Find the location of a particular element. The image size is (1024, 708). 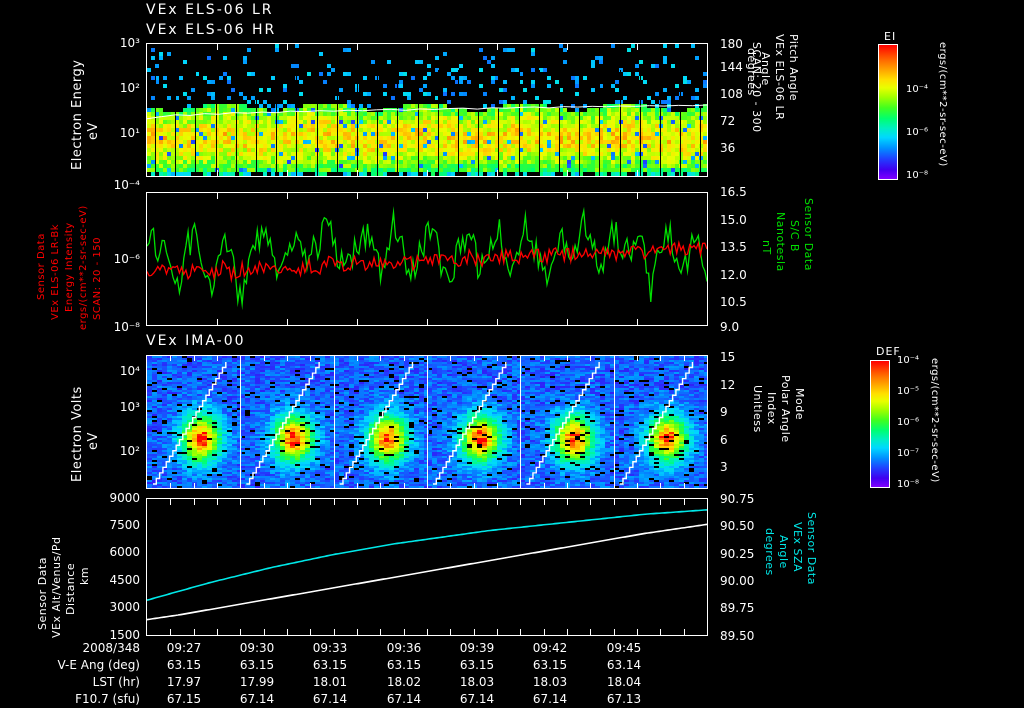

bottom-cell-f107-0: 67.15 is located at coordinates (184, 699).